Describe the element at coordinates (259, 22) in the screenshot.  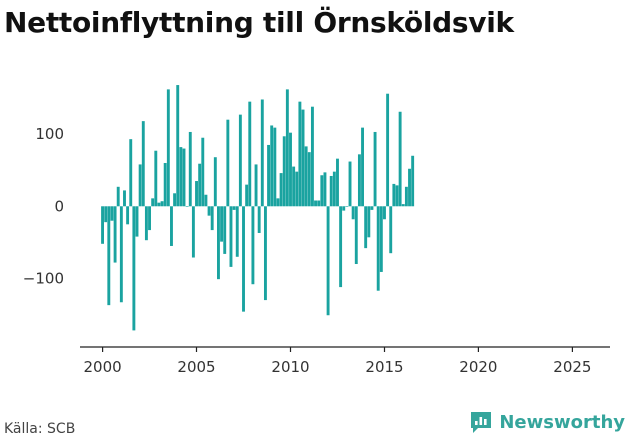
I see `chart-title: Nettoinflyttning till Örnsköldsvik` at that location.